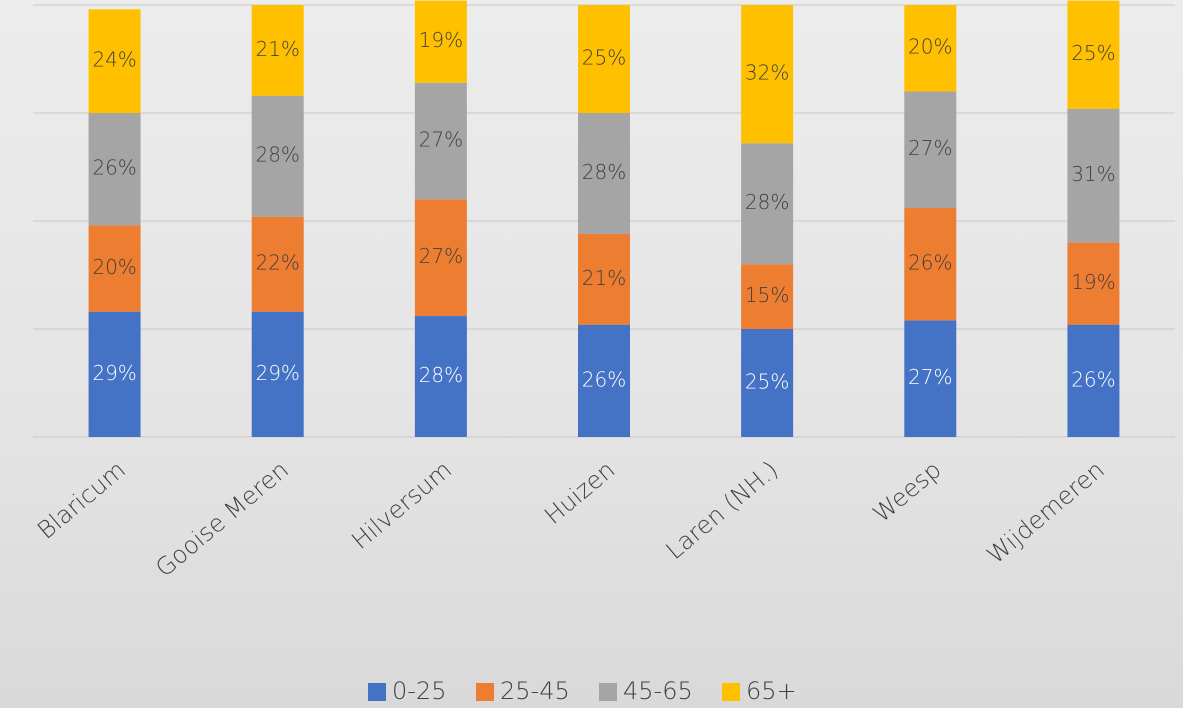 The width and height of the screenshot is (1183, 708). I want to click on legend-label: 45-65, so click(658, 691).